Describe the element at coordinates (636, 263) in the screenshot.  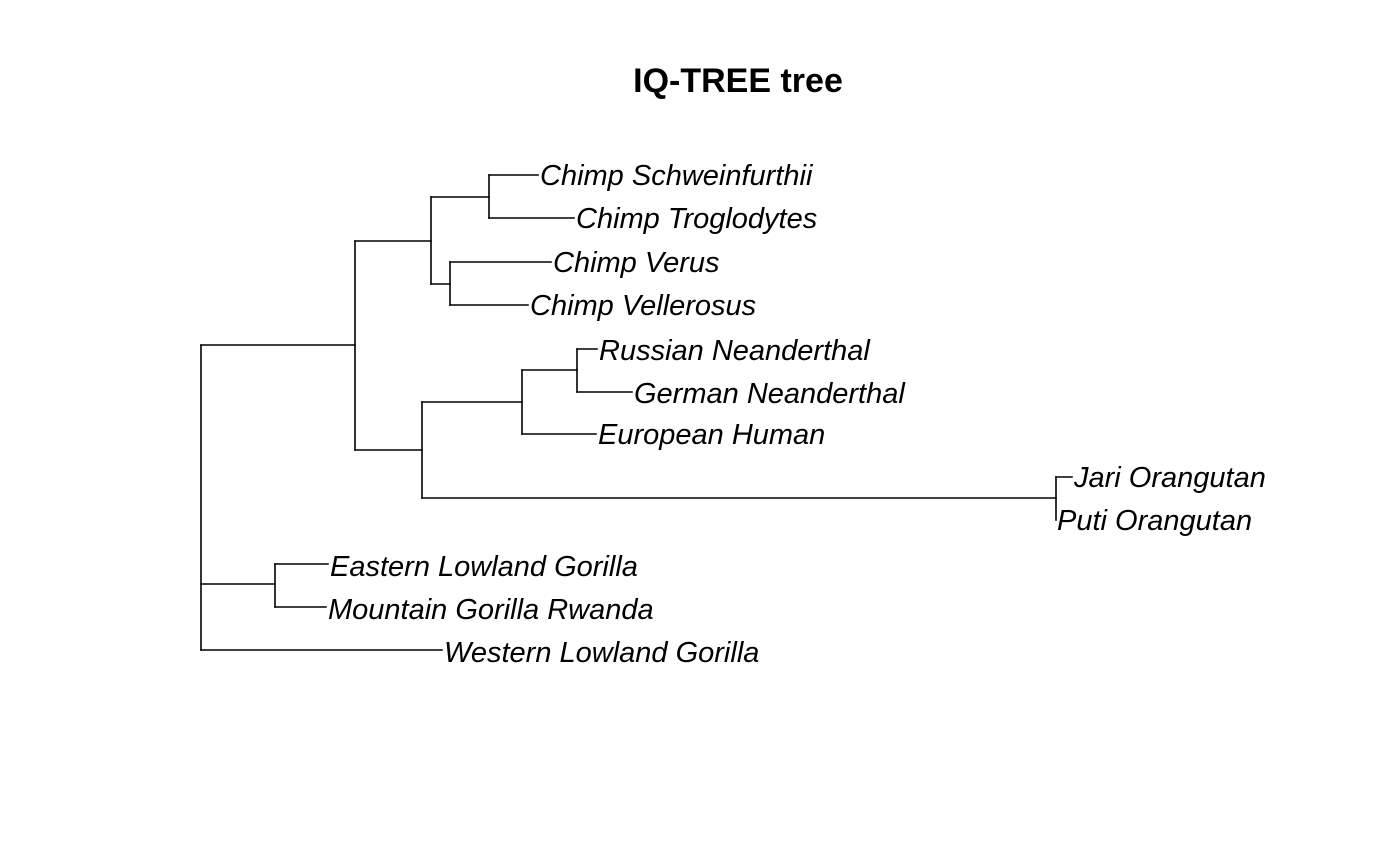
I see `tip-label: Chimp Verus` at that location.